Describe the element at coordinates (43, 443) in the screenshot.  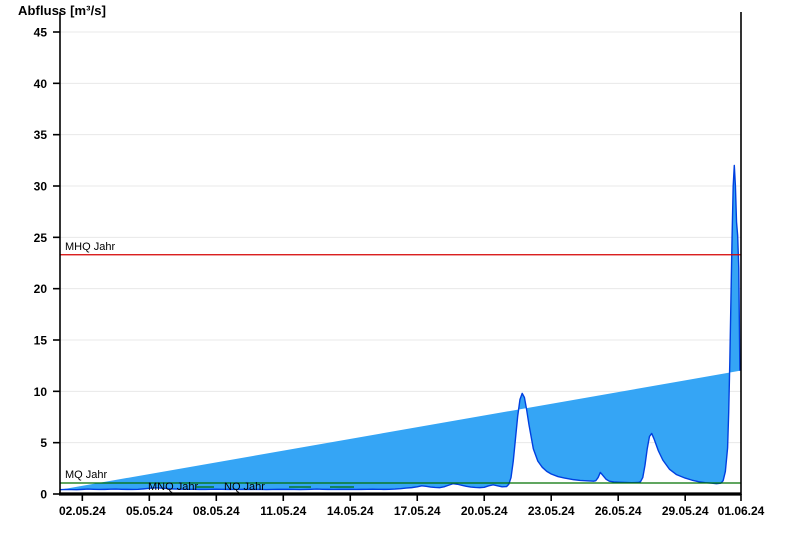
I see `y-tick-label: 5` at that location.